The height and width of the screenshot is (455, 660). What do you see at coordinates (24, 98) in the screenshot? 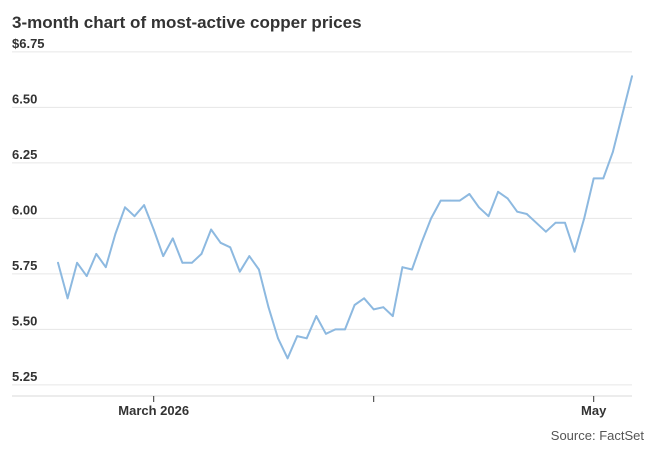
I see `y-tick-label: 6.50` at bounding box center [24, 98].